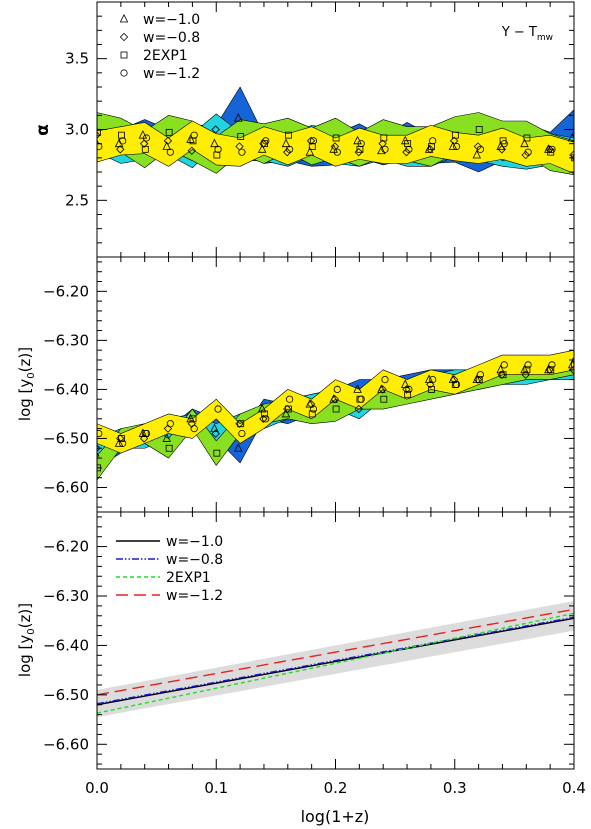 The width and height of the screenshot is (591, 829). Describe the element at coordinates (77, 200) in the screenshot. I see `y-tick-label: 2.5` at that location.